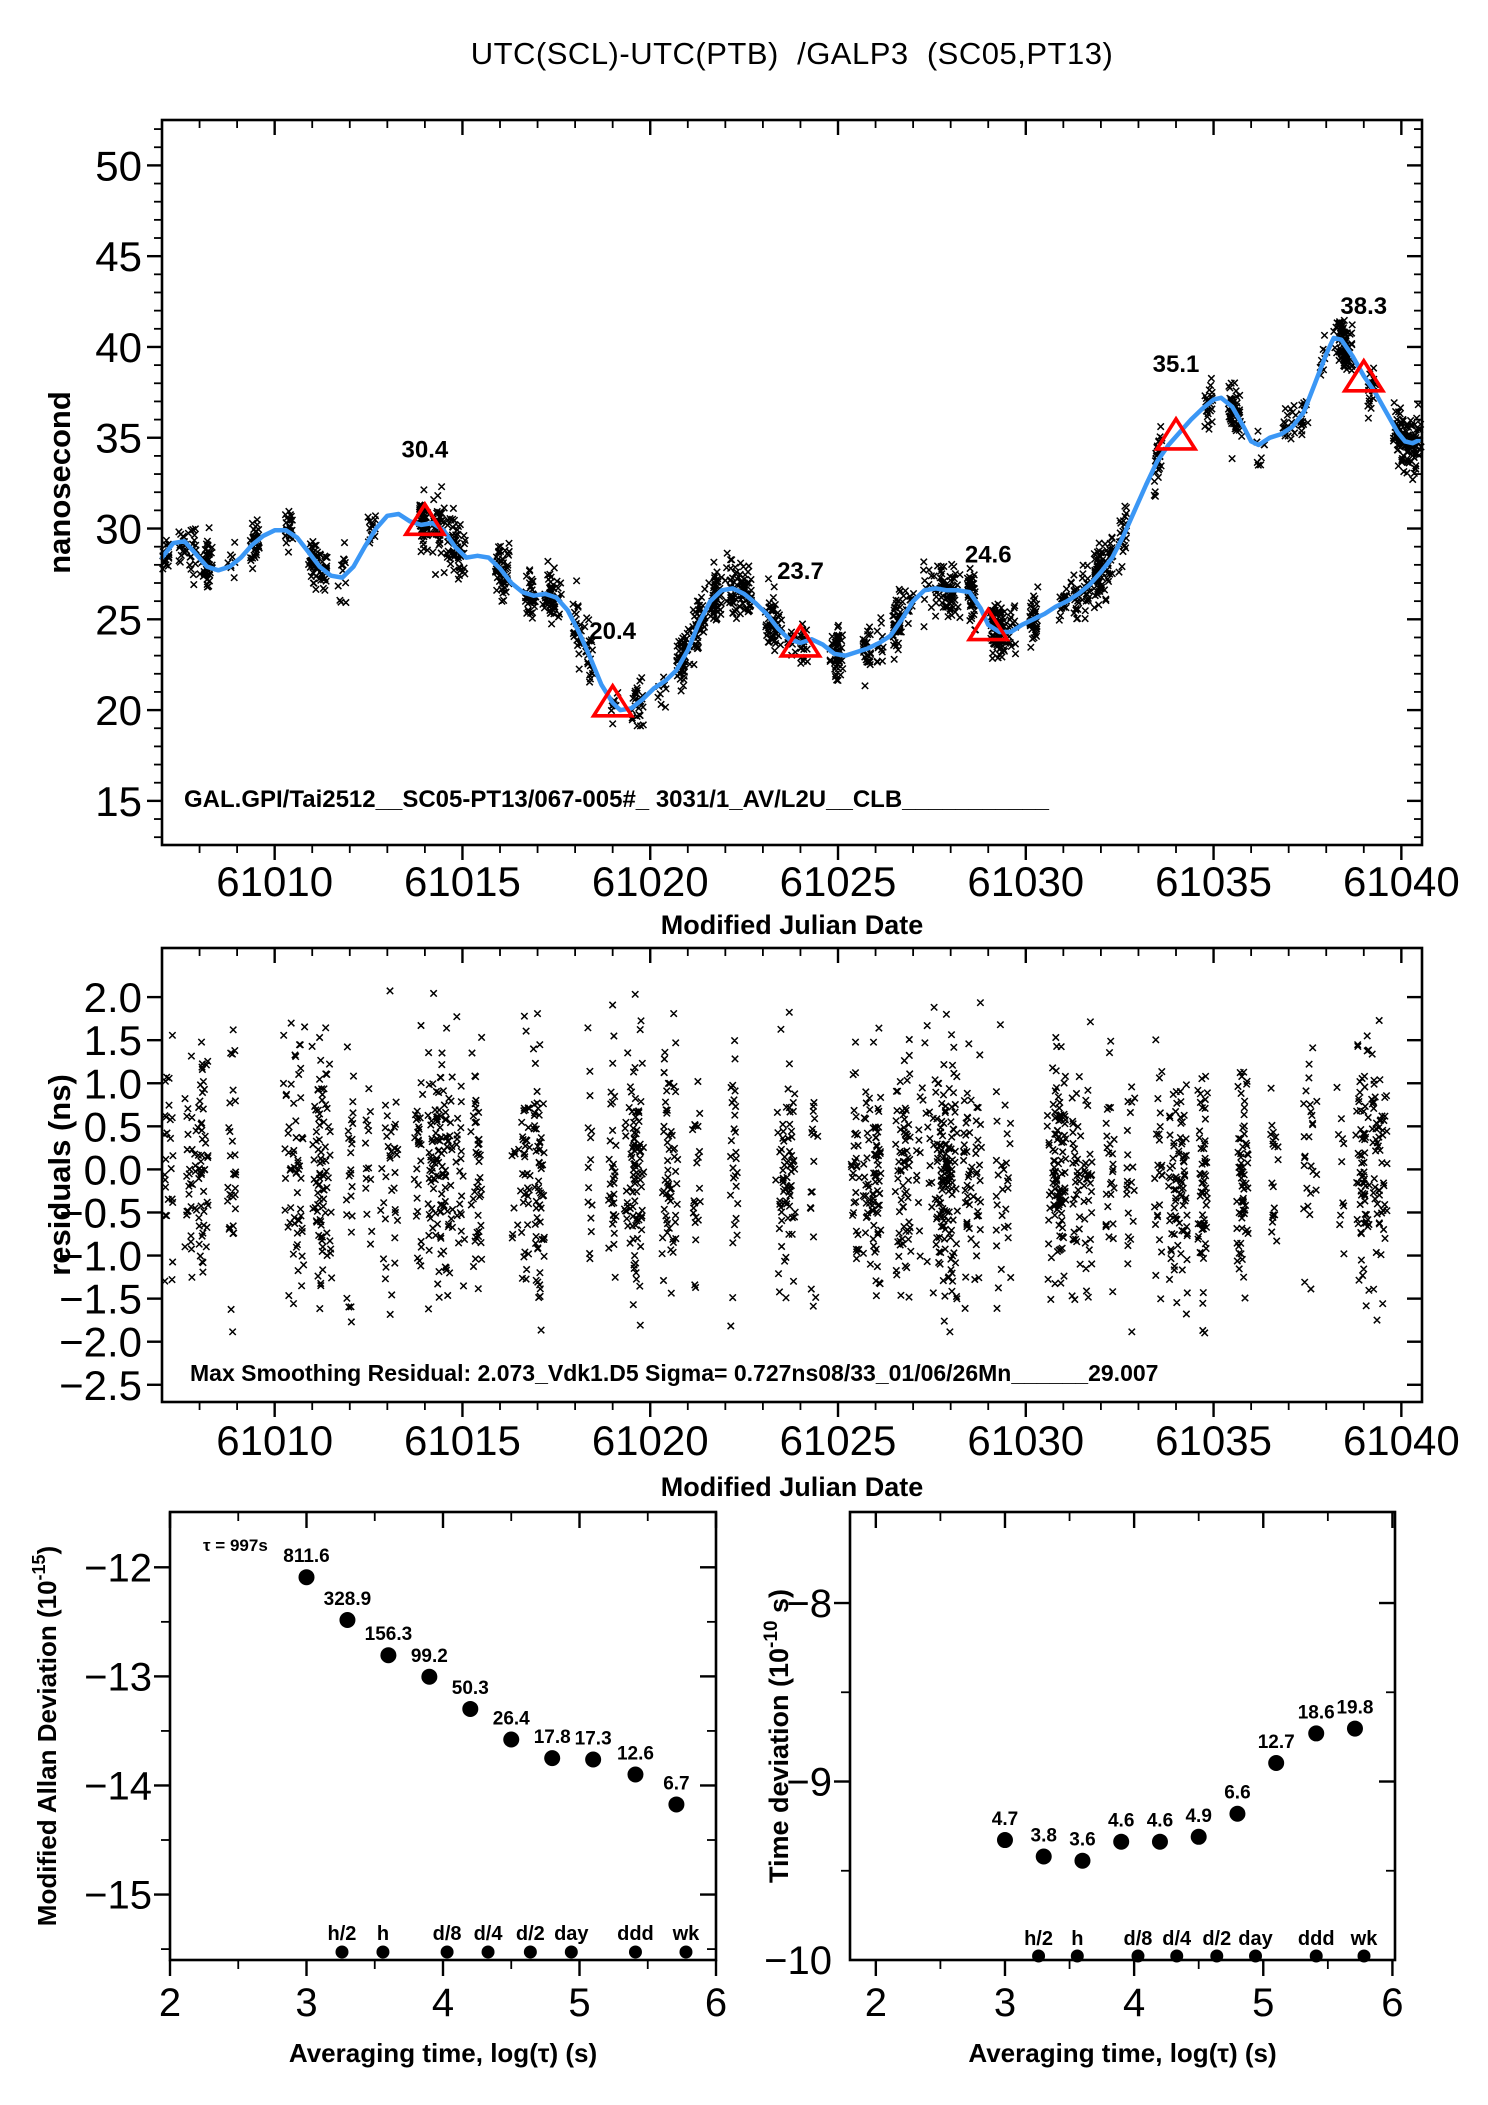 This screenshot has width=1488, height=2105. What do you see at coordinates (988, 555) in the screenshot?
I see `daily-marker-label: 24.6` at bounding box center [988, 555].